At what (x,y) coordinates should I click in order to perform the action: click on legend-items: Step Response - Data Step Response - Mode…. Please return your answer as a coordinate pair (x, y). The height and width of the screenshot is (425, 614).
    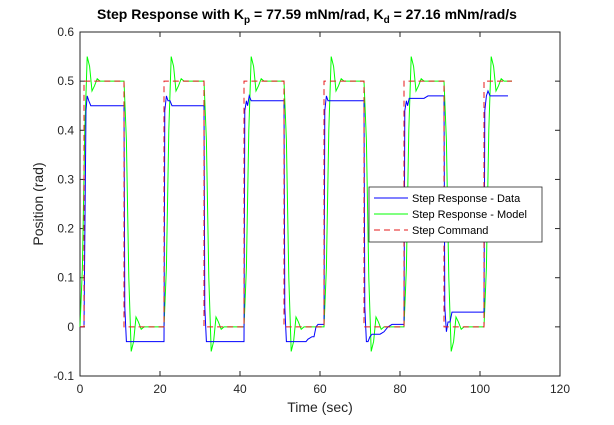
    Looking at the image, I should click on (450, 215).